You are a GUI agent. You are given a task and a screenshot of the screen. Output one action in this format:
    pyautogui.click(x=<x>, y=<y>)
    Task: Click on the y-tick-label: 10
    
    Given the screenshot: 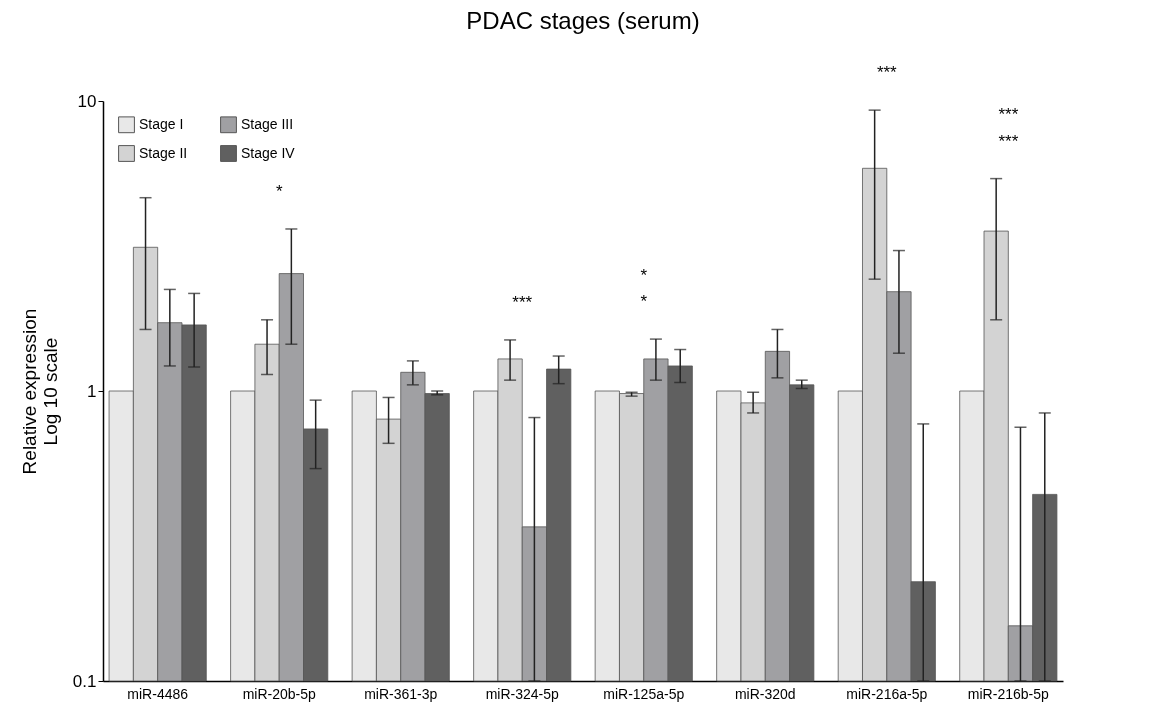 What is the action you would take?
    pyautogui.click(x=87, y=101)
    